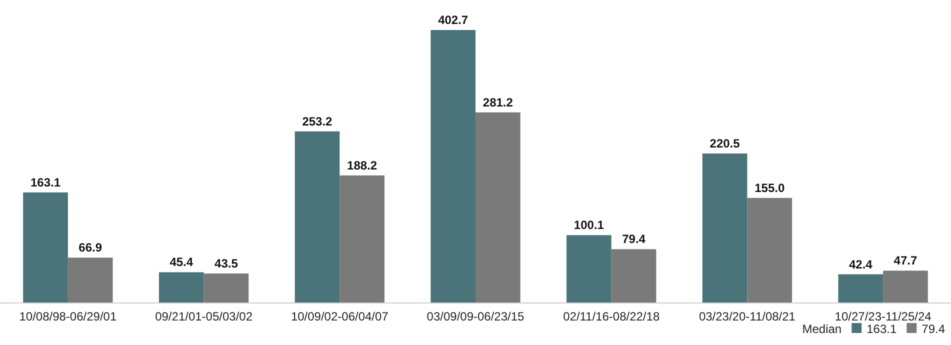  I want to click on data-label: 155.0, so click(769, 187).